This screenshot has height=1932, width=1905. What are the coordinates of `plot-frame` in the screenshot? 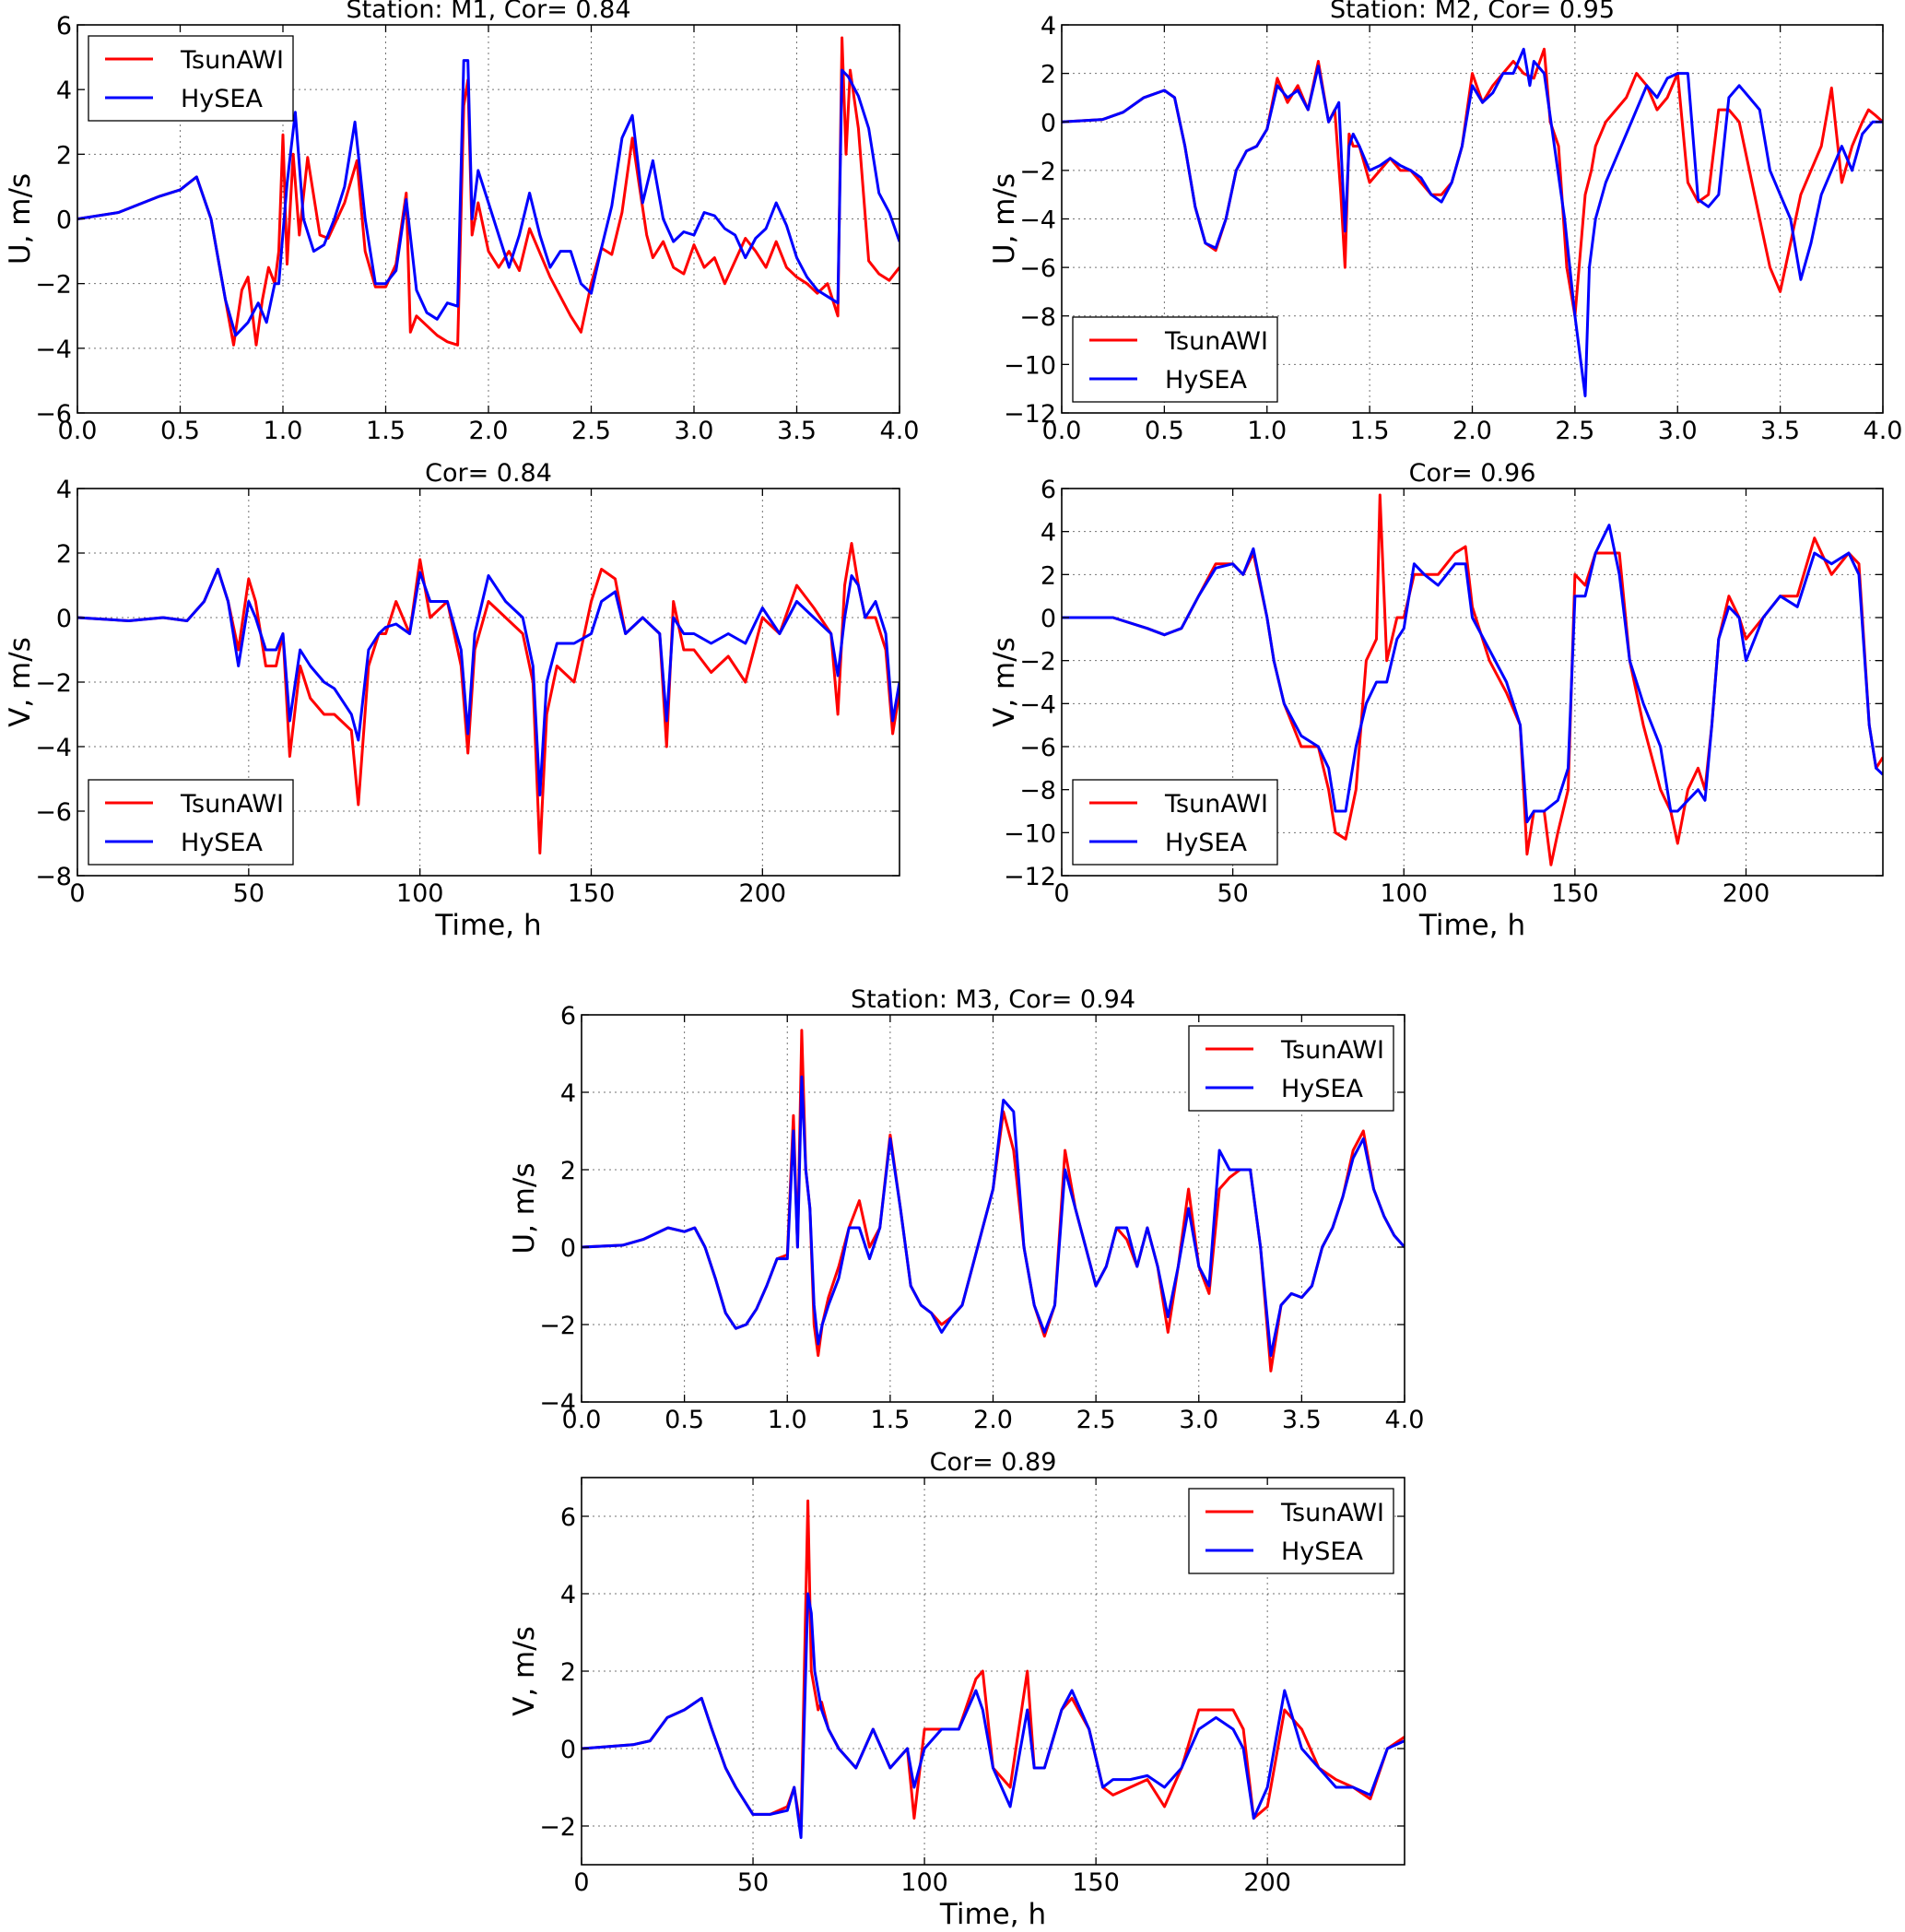 It's located at (1472, 682).